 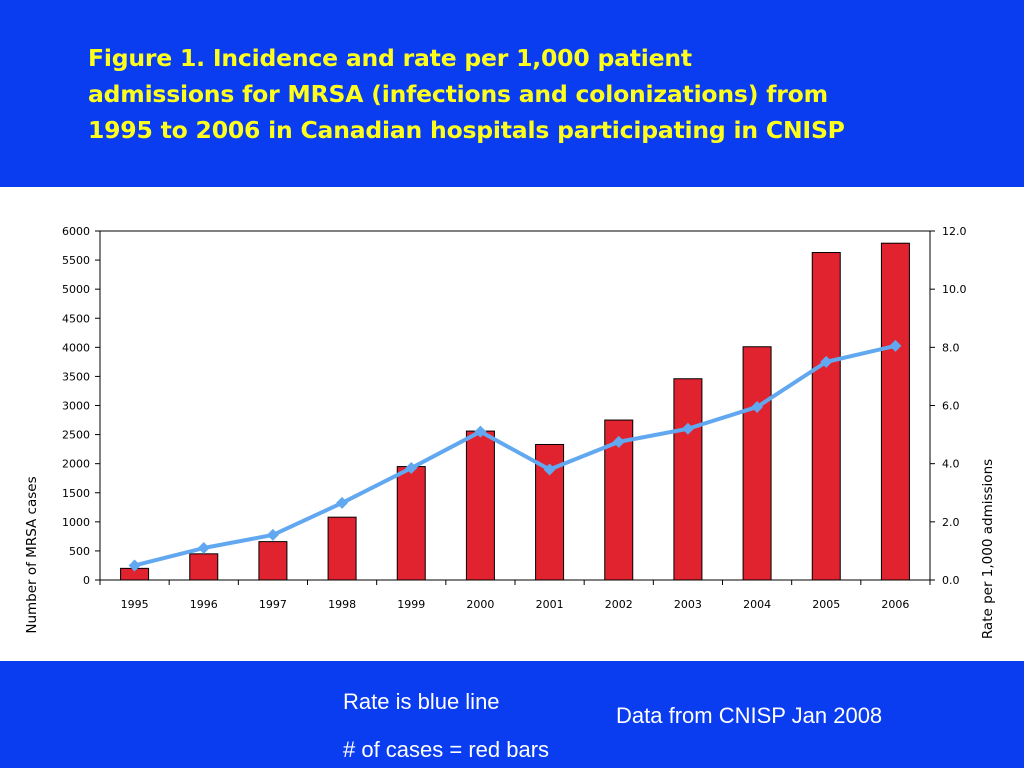 What do you see at coordinates (411, 523) in the screenshot?
I see `bar-1999` at bounding box center [411, 523].